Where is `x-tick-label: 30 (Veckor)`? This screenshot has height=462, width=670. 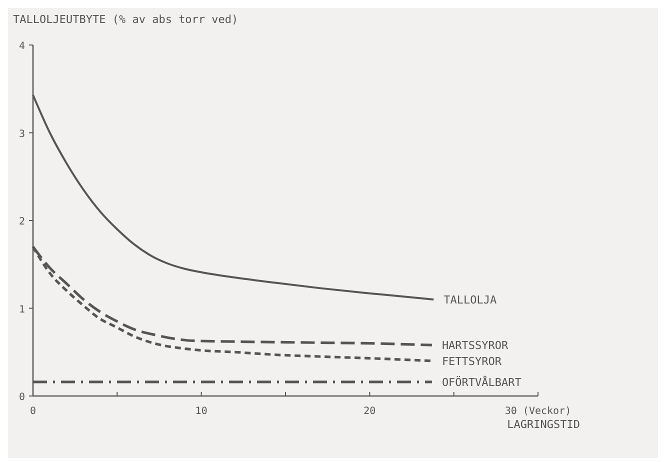 x-tick-label: 30 (Veckor) is located at coordinates (538, 411).